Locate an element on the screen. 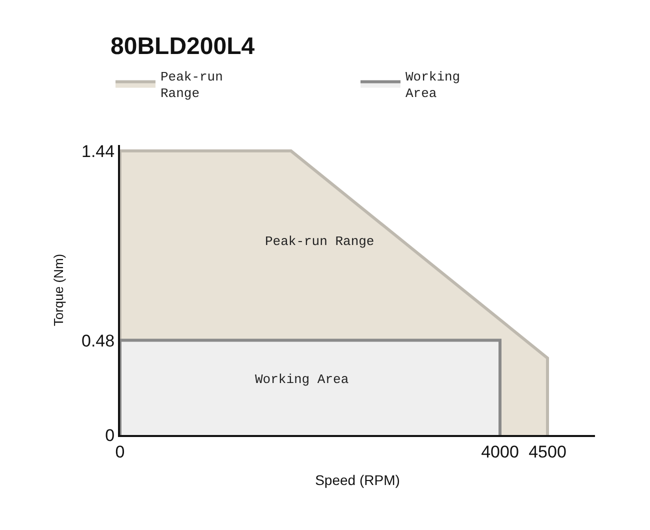 This screenshot has height=530, width=650. x-axis-title: Speed (RPM) is located at coordinates (357, 480).